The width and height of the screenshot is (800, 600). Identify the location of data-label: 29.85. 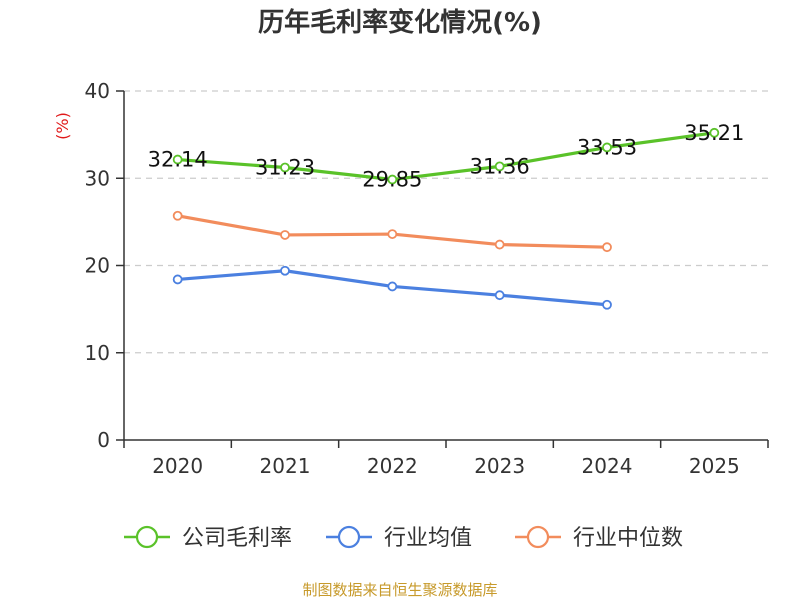
(392, 180).